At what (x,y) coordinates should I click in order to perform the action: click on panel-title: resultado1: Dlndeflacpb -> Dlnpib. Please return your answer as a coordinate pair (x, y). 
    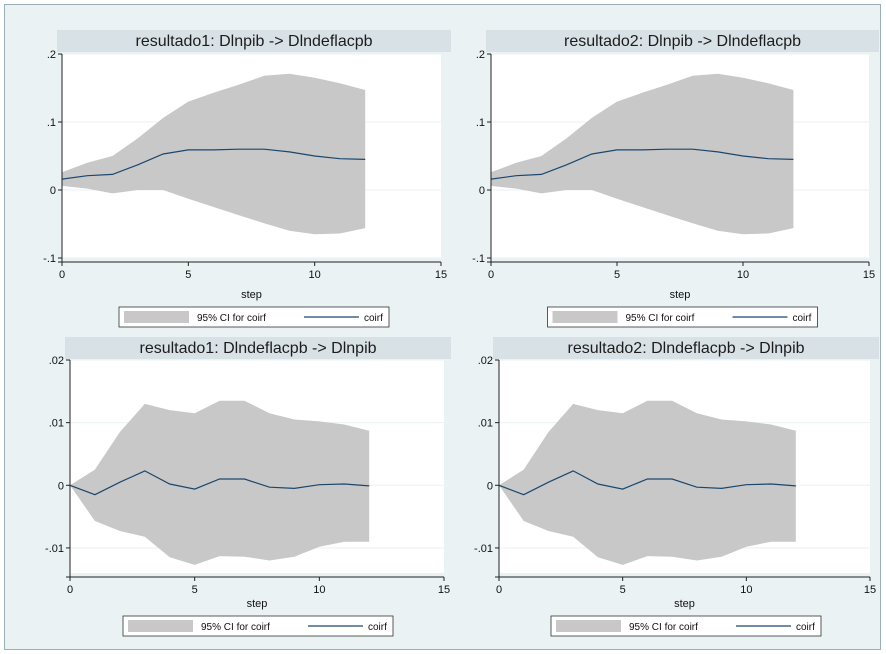
    Looking at the image, I should click on (257, 348).